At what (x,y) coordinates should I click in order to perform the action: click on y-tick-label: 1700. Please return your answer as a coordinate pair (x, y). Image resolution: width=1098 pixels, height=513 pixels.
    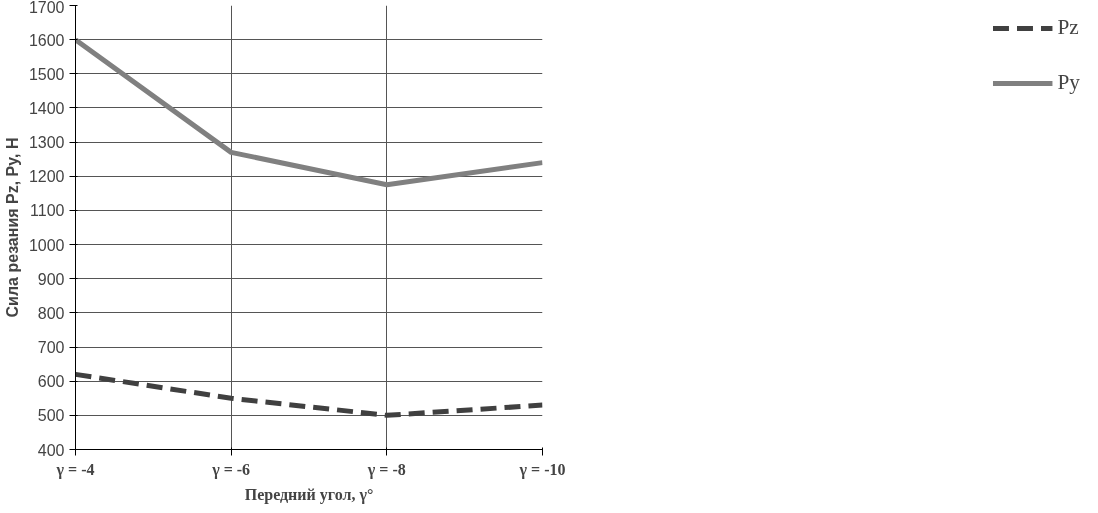
    Looking at the image, I should click on (46, 8).